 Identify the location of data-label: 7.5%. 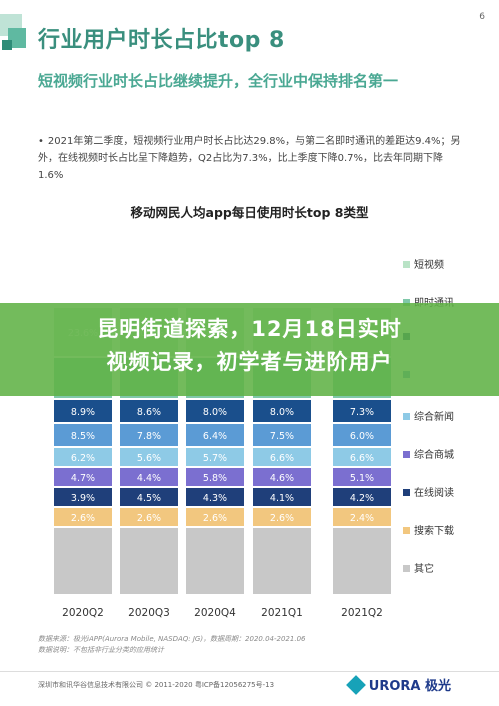
(282, 436).